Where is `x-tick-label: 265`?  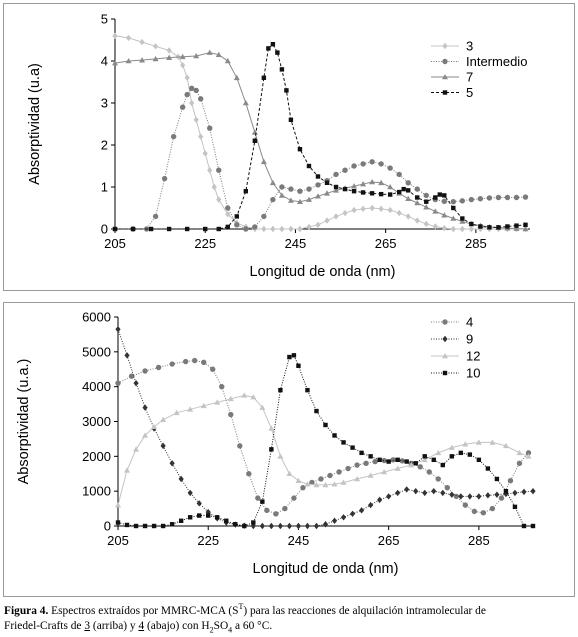 x-tick-label: 265 is located at coordinates (389, 540).